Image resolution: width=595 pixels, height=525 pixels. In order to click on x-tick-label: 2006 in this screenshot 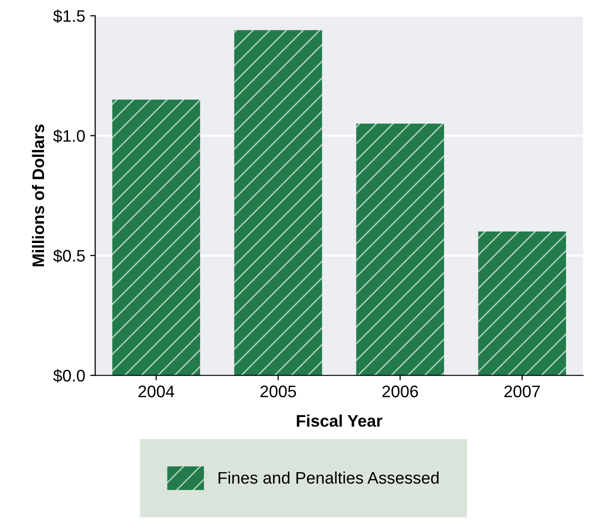, I will do `click(400, 392)`.